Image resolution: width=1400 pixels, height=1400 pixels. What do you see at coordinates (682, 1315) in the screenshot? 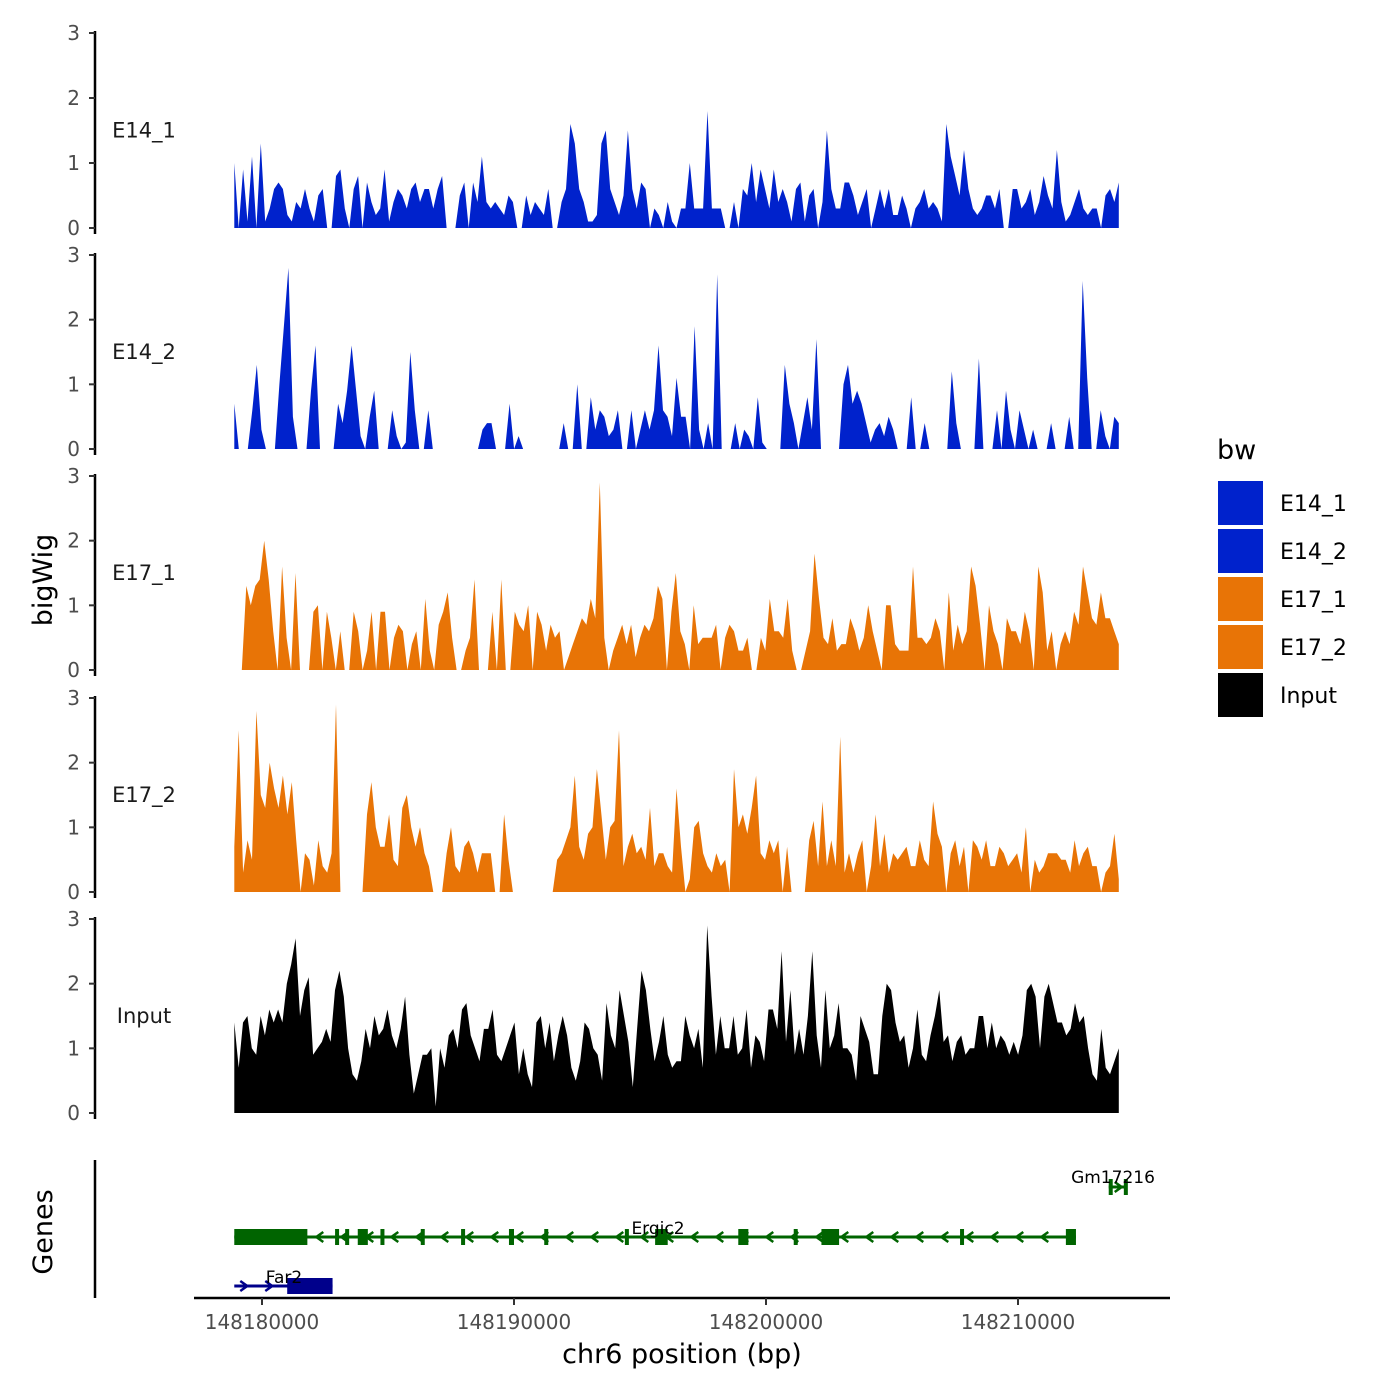
I see `x-axis: 148180000 148190000 148200000 148210000` at bounding box center [682, 1315].